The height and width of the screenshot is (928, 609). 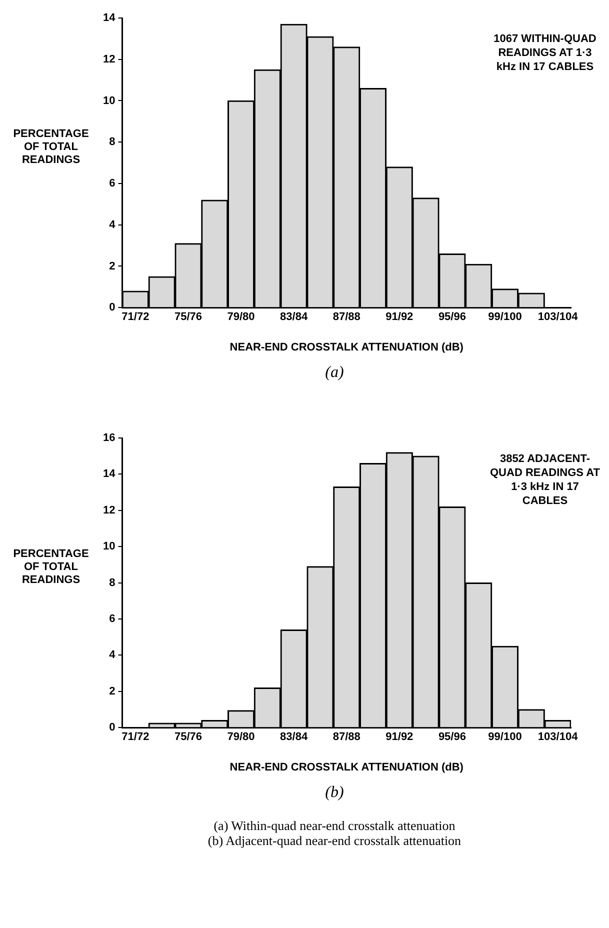 I want to click on text: (a) Within-quad near-end crosstalk attenuation, so click(x=334, y=825).